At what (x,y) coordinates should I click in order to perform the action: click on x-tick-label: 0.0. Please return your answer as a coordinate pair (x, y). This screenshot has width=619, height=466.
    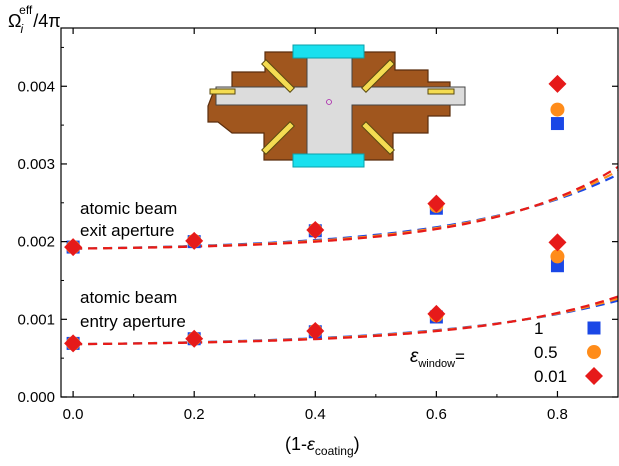
    Looking at the image, I should click on (73, 414).